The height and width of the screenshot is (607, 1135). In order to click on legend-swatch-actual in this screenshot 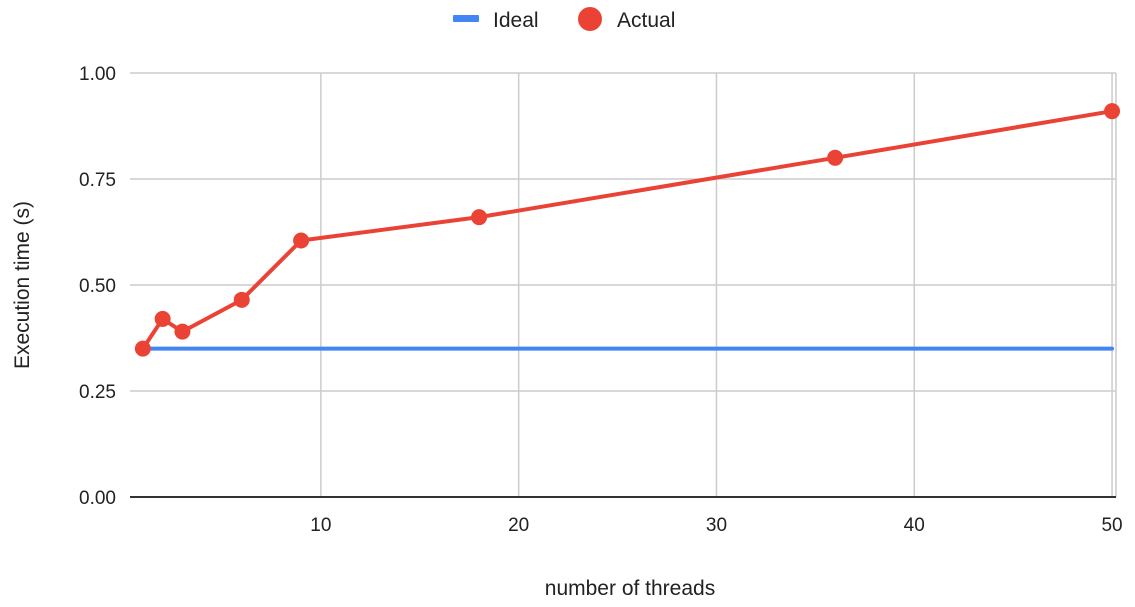, I will do `click(590, 19)`.